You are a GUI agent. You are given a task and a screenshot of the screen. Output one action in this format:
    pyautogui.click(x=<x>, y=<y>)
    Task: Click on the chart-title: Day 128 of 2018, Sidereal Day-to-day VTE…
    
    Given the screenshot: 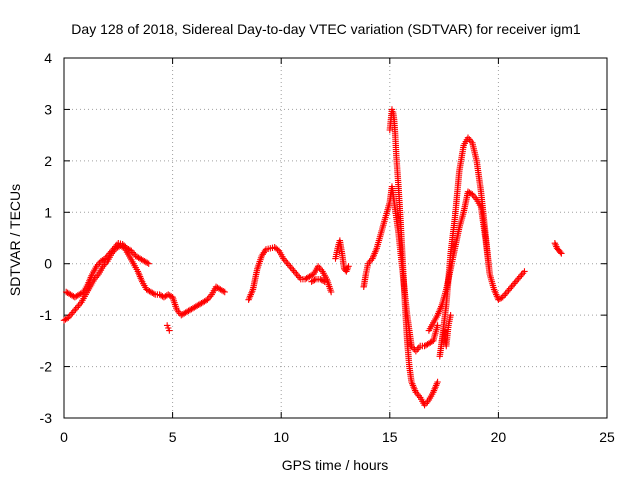 What is the action you would take?
    pyautogui.click(x=326, y=29)
    